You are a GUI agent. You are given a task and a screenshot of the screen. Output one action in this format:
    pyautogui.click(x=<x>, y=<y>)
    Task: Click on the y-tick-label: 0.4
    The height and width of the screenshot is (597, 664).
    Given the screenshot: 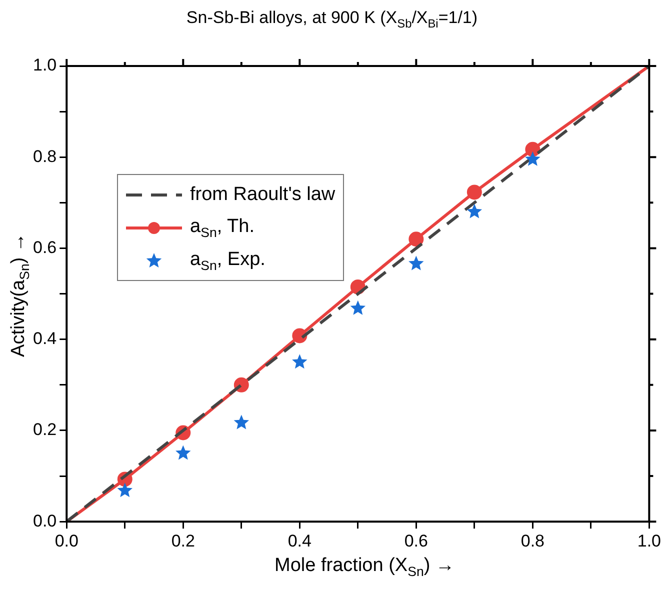 What is the action you would take?
    pyautogui.click(x=44, y=338)
    